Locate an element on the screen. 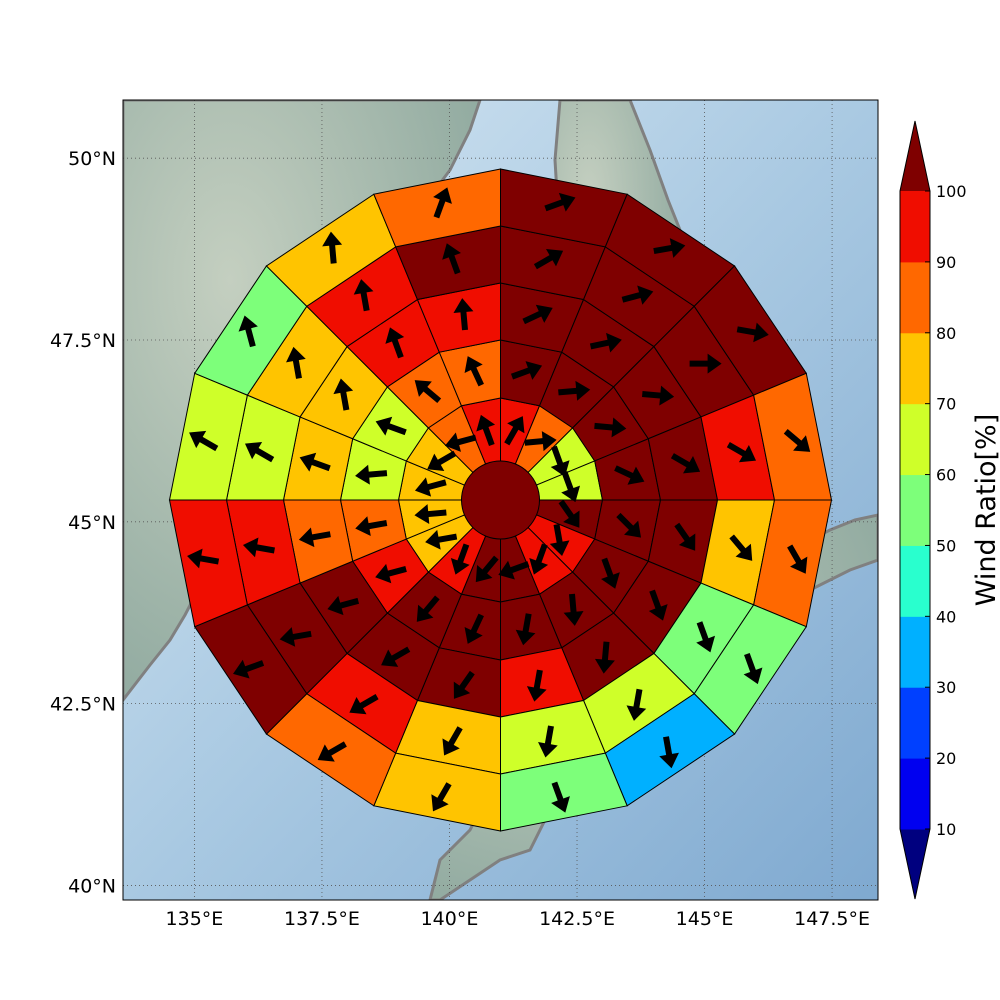 The height and width of the screenshot is (1000, 1000). wind-arrow-r3-s12 is located at coordinates (314, 537).